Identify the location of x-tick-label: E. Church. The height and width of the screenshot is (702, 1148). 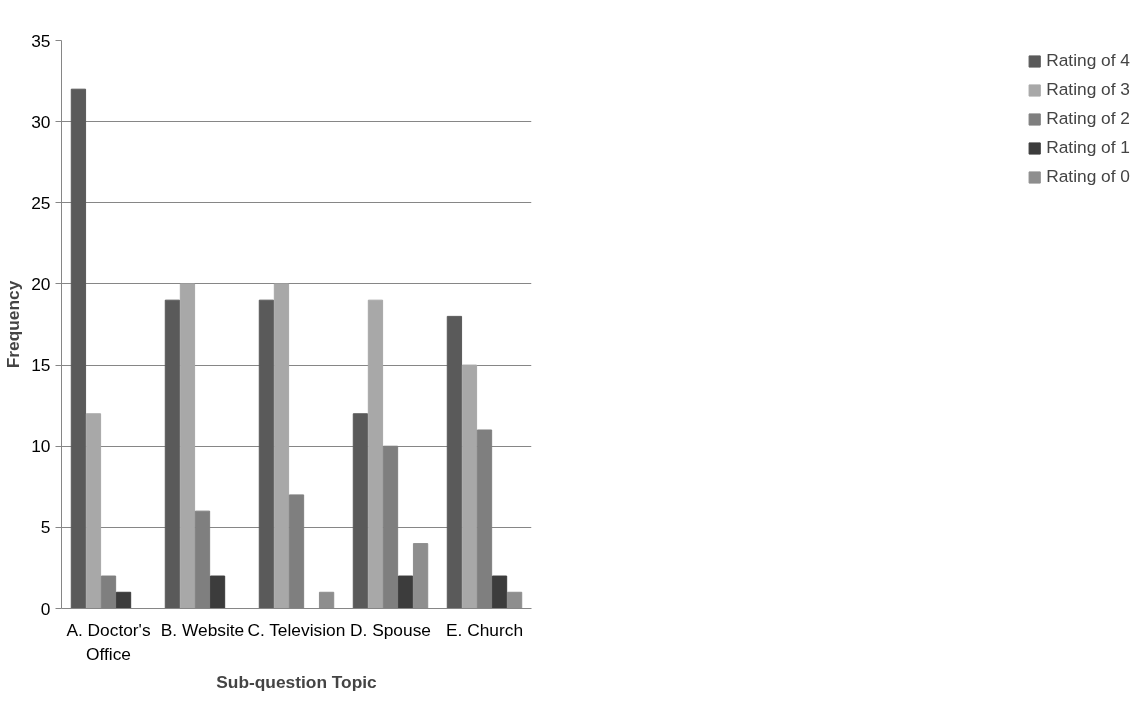
(484, 629).